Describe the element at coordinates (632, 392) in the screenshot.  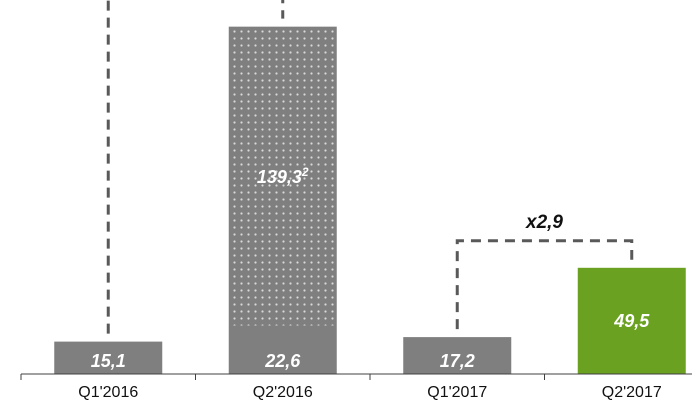
I see `x-tick-label-3: Q2'2017` at that location.